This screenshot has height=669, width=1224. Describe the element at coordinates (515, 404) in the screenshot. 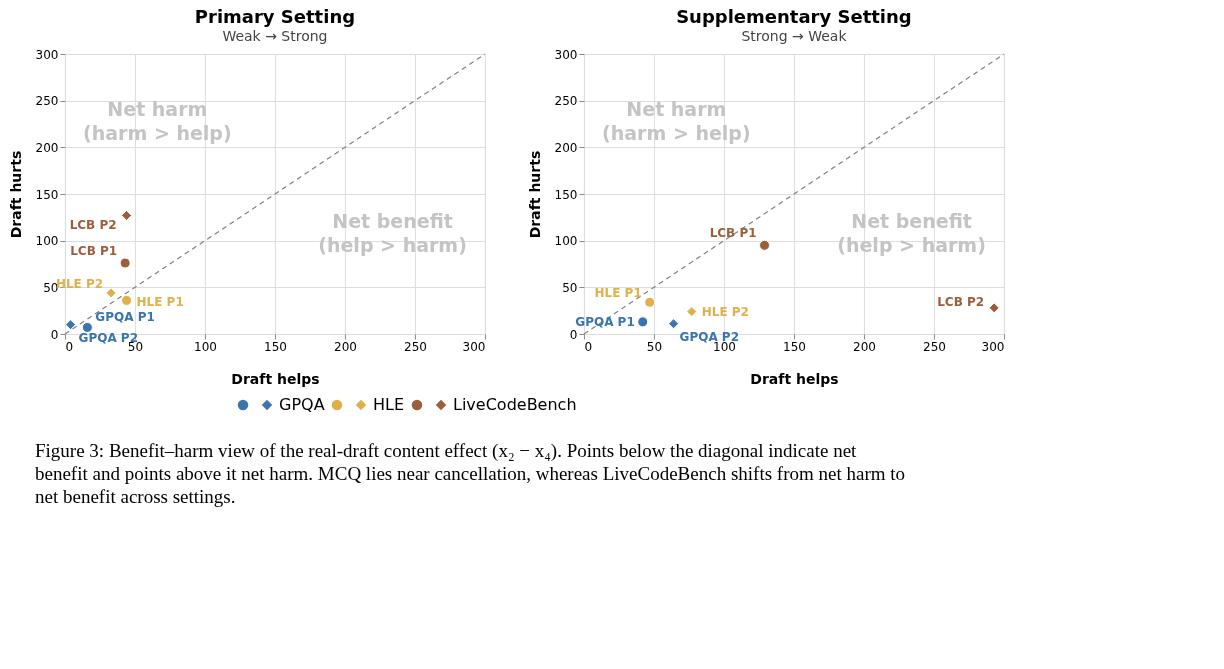

I see `legend-label: LiveCodeBench` at that location.